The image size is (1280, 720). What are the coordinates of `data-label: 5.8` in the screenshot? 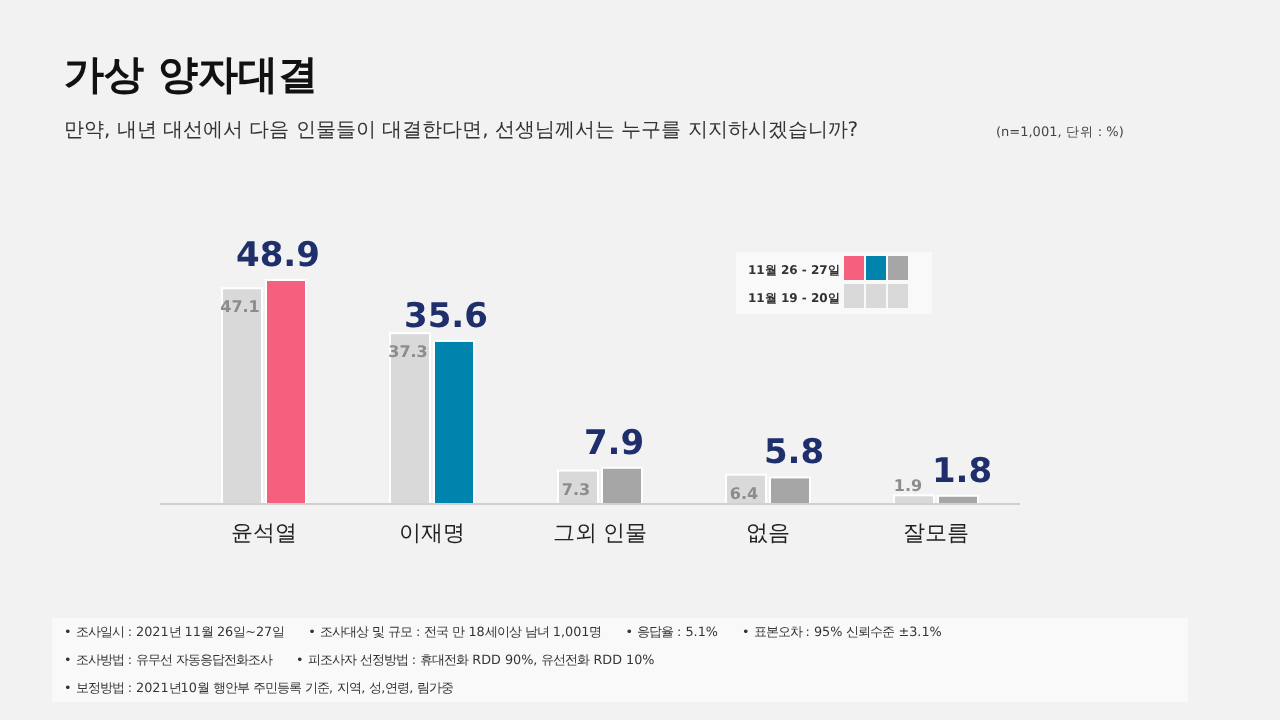 It's located at (794, 453).